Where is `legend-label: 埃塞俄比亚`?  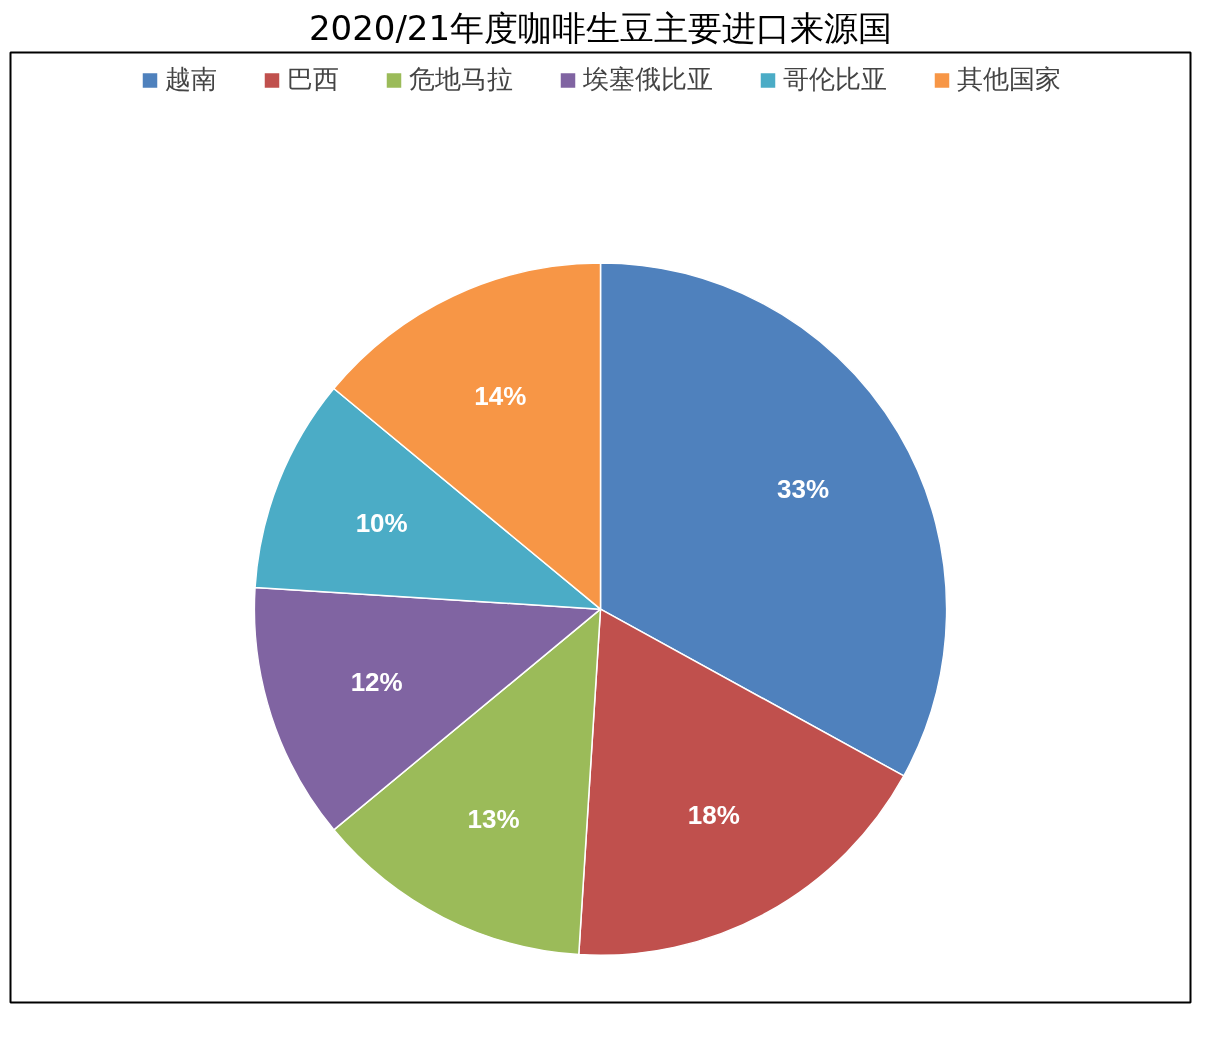
legend-label: 埃塞俄比亚 is located at coordinates (647, 79).